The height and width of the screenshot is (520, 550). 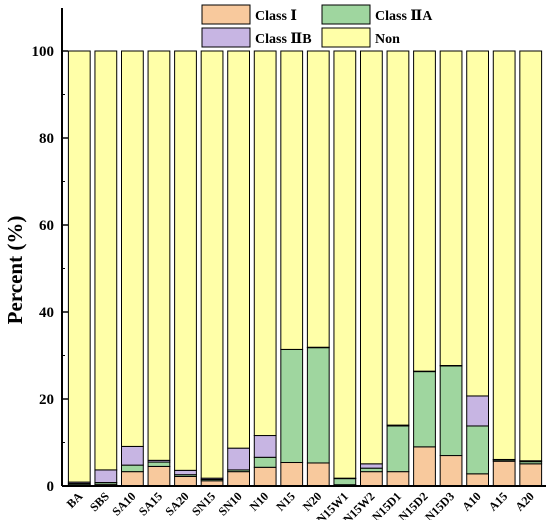 What do you see at coordinates (239, 459) in the screenshot?
I see `bar-segment-SN10-class-iib` at bounding box center [239, 459].